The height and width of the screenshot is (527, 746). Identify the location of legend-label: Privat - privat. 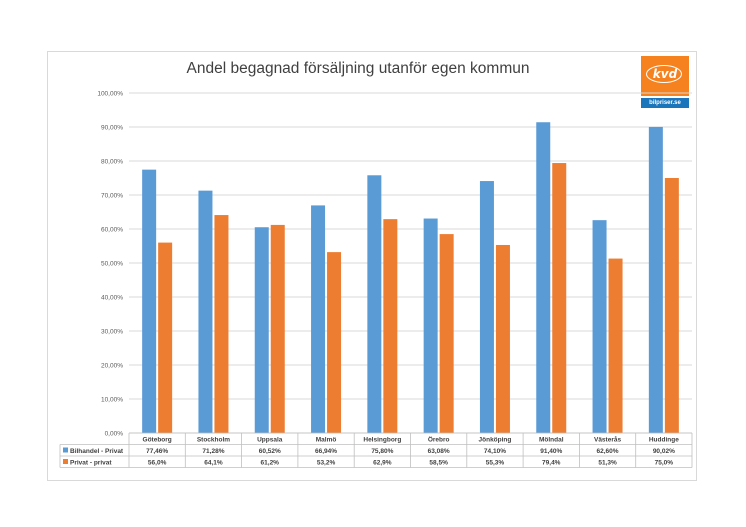
(91, 463).